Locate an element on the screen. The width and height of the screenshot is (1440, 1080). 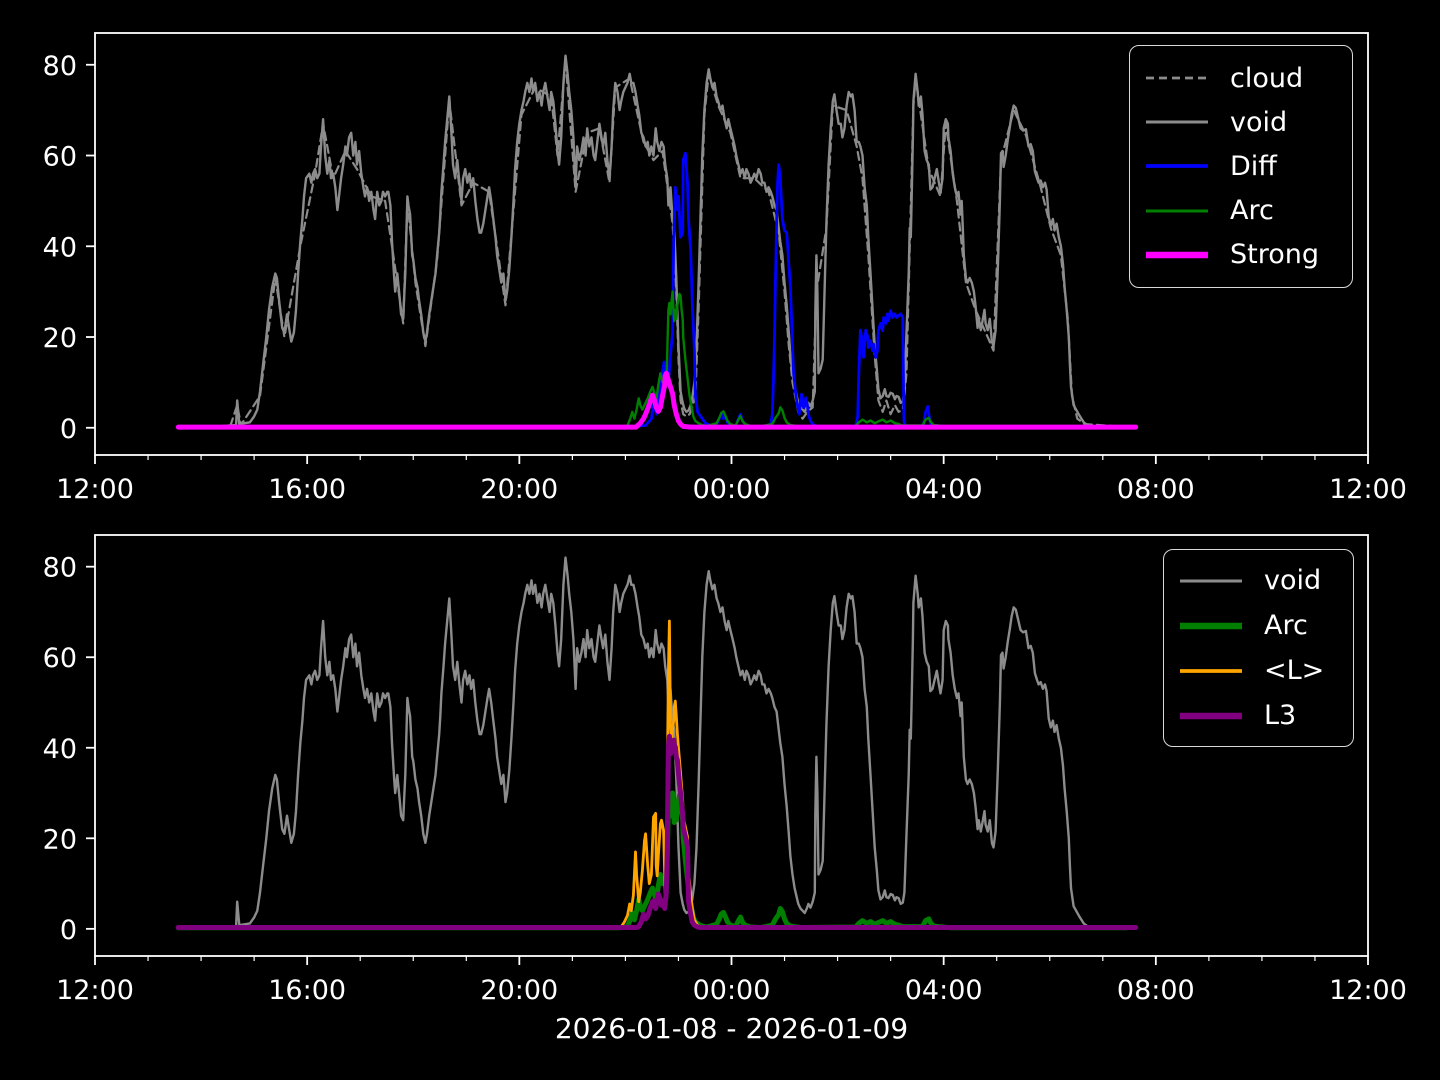
legend-line-sample-strong is located at coordinates (1177, 255).